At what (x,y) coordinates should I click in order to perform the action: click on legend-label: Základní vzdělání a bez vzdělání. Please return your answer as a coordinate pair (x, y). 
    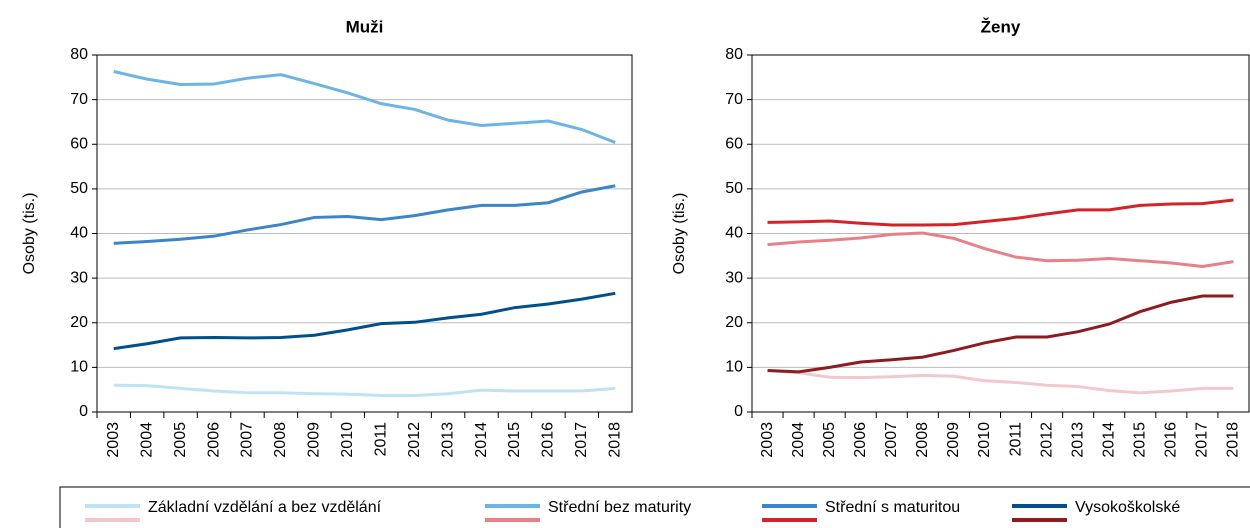
    Looking at the image, I should click on (265, 507).